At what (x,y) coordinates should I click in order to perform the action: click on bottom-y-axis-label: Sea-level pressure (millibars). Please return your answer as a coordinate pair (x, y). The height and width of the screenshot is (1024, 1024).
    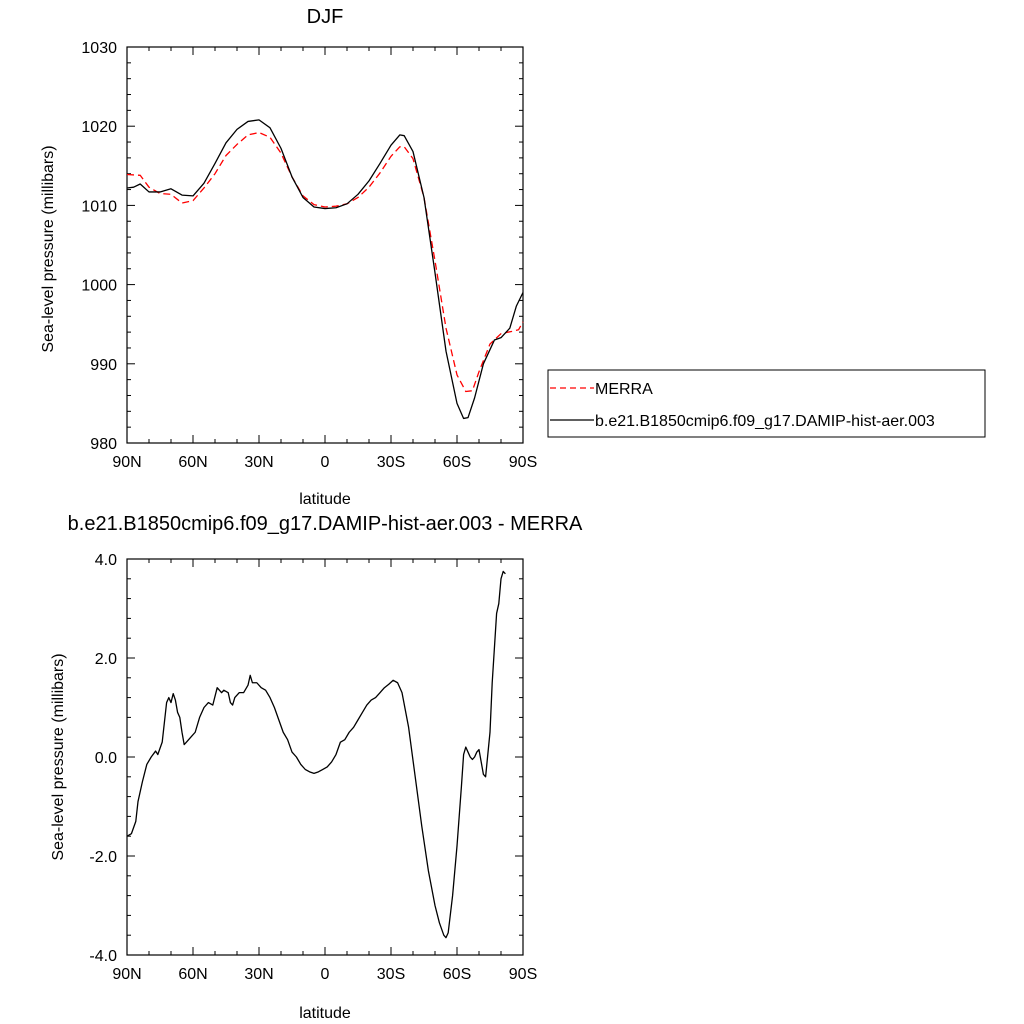
    Looking at the image, I should click on (58, 756).